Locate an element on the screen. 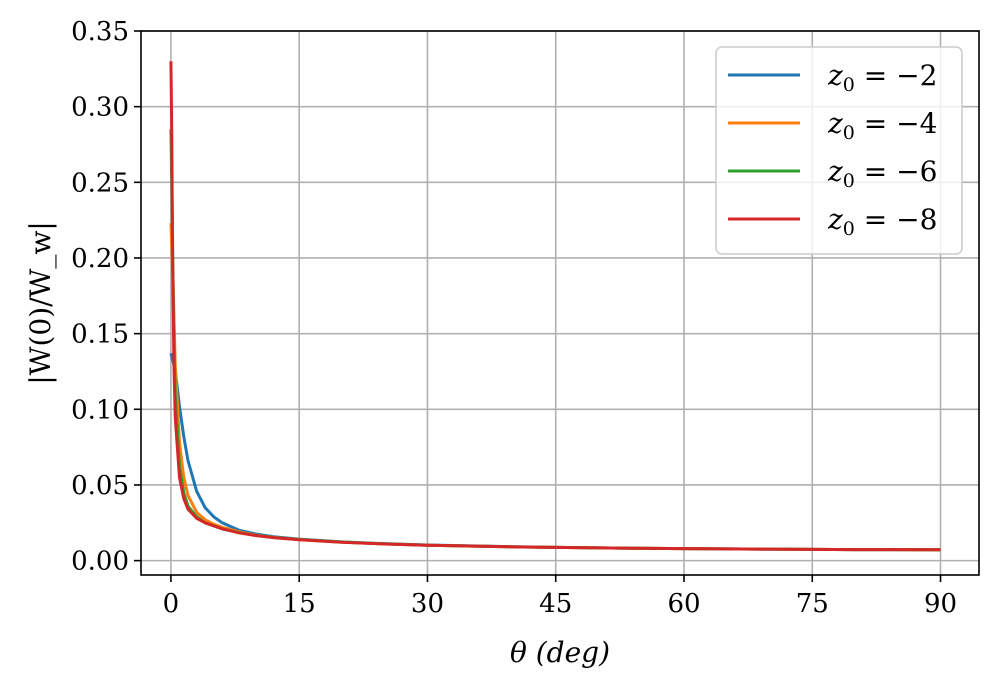 The width and height of the screenshot is (998, 686). legend-label-2: z0 = −4 is located at coordinates (882, 125).